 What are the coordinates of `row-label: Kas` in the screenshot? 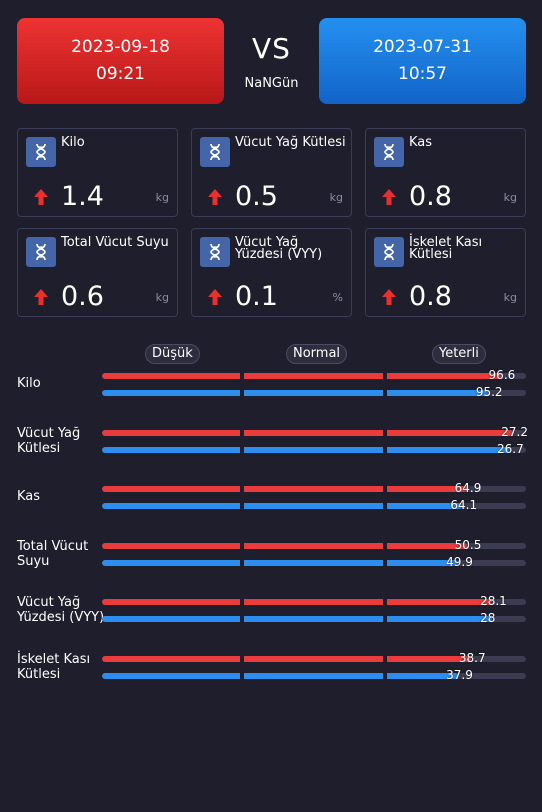 It's located at (29, 497).